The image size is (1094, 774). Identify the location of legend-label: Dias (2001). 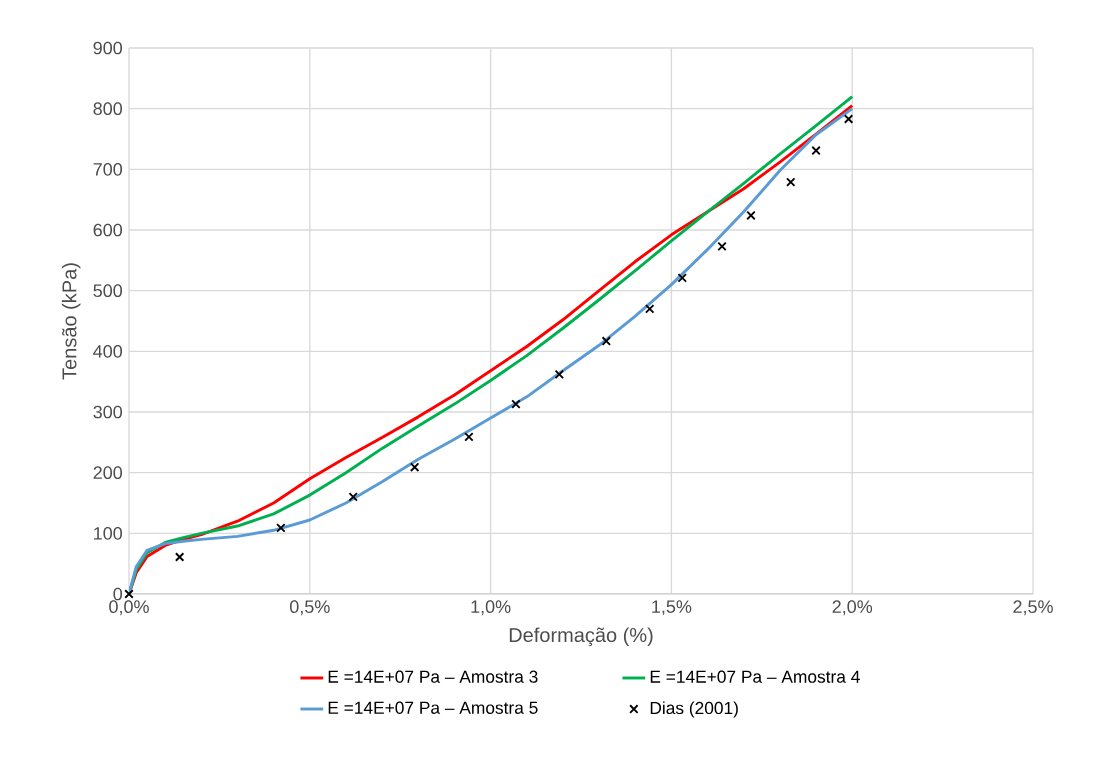
(694, 709).